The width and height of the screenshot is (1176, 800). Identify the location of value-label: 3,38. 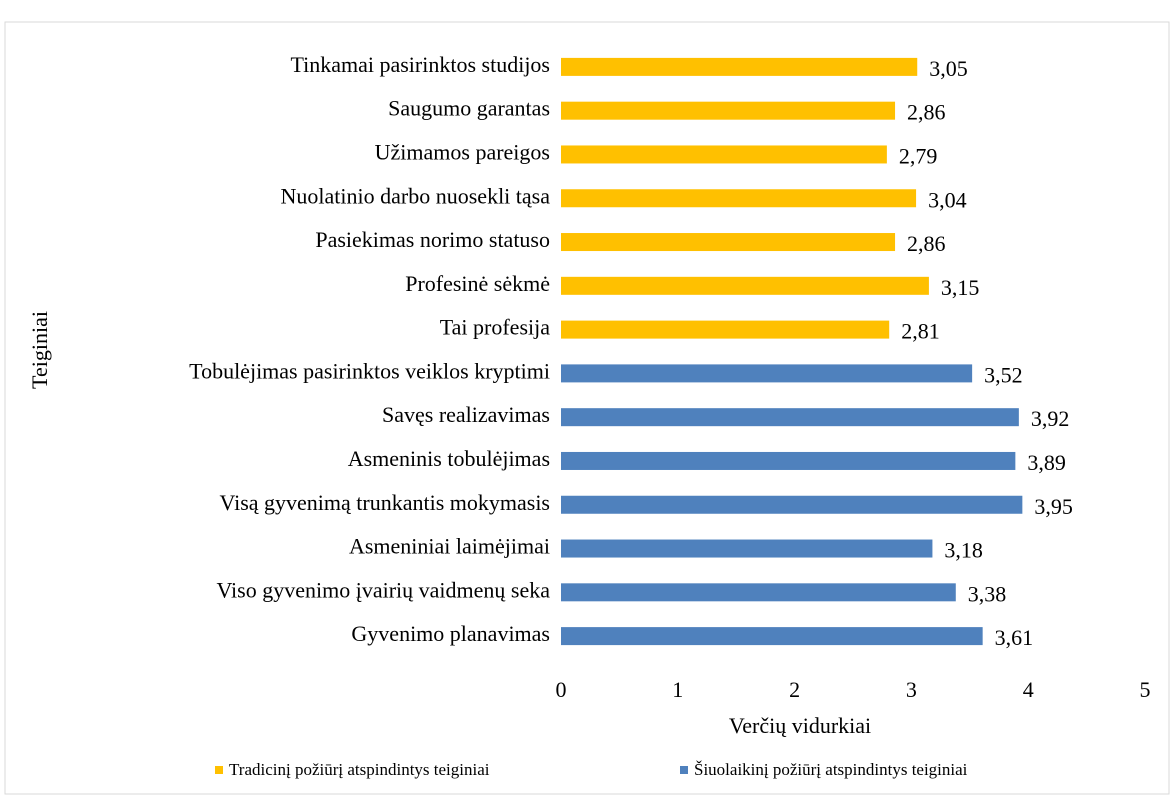
(987, 593).